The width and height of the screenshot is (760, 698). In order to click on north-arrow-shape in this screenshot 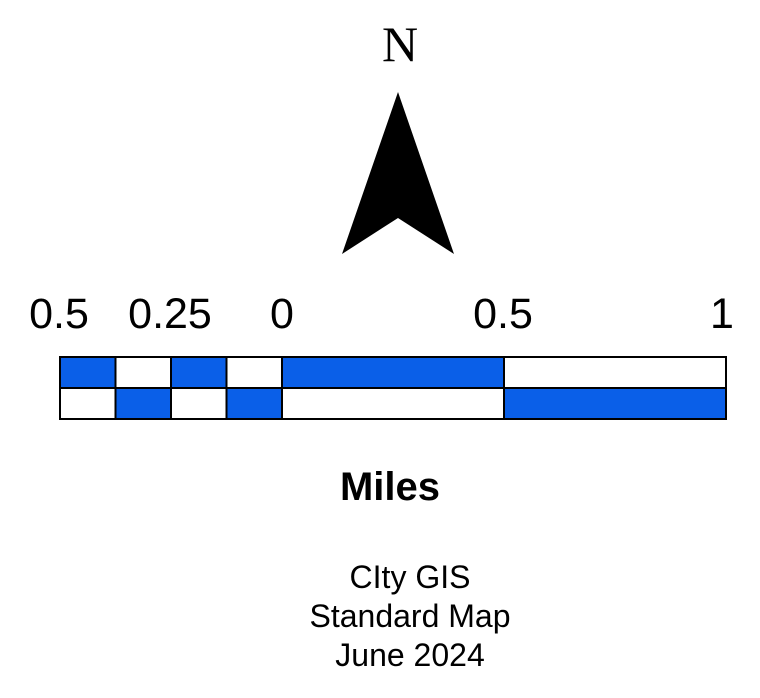, I will do `click(398, 173)`.